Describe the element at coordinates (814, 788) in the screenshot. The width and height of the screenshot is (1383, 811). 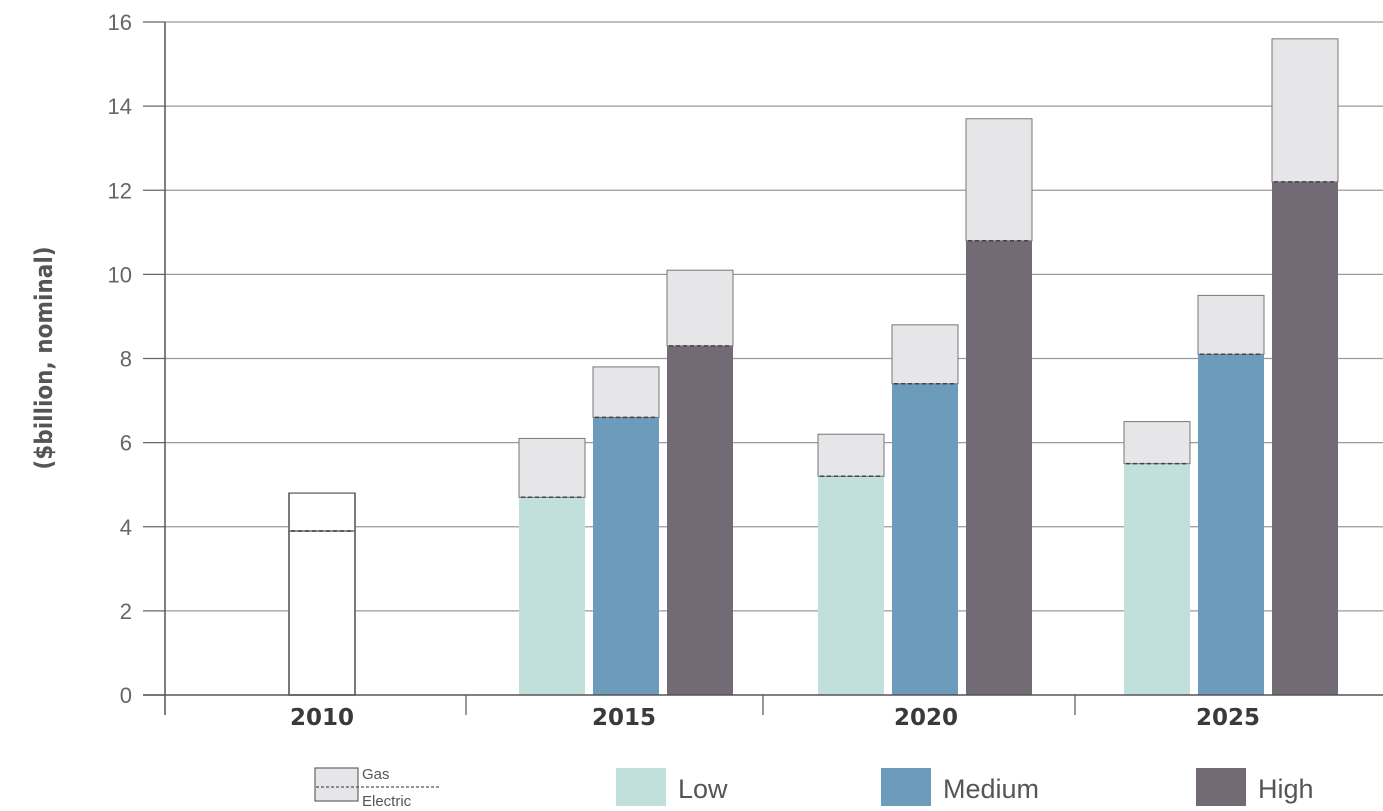
I see `legend: Gas Electric Low Medium High` at that location.